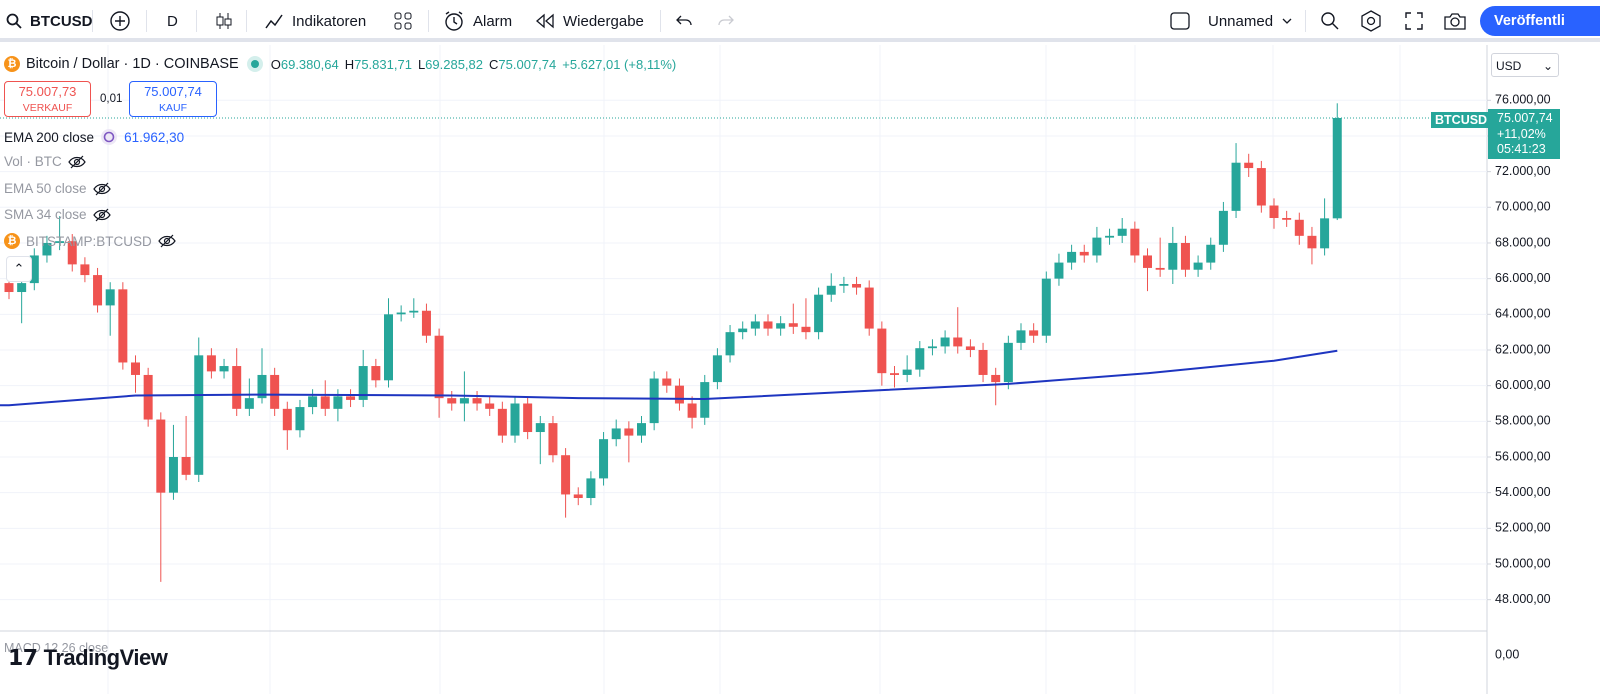 The image size is (1600, 694). I want to click on indicator-name: BITSTAMP:BTCUSD, so click(89, 241).